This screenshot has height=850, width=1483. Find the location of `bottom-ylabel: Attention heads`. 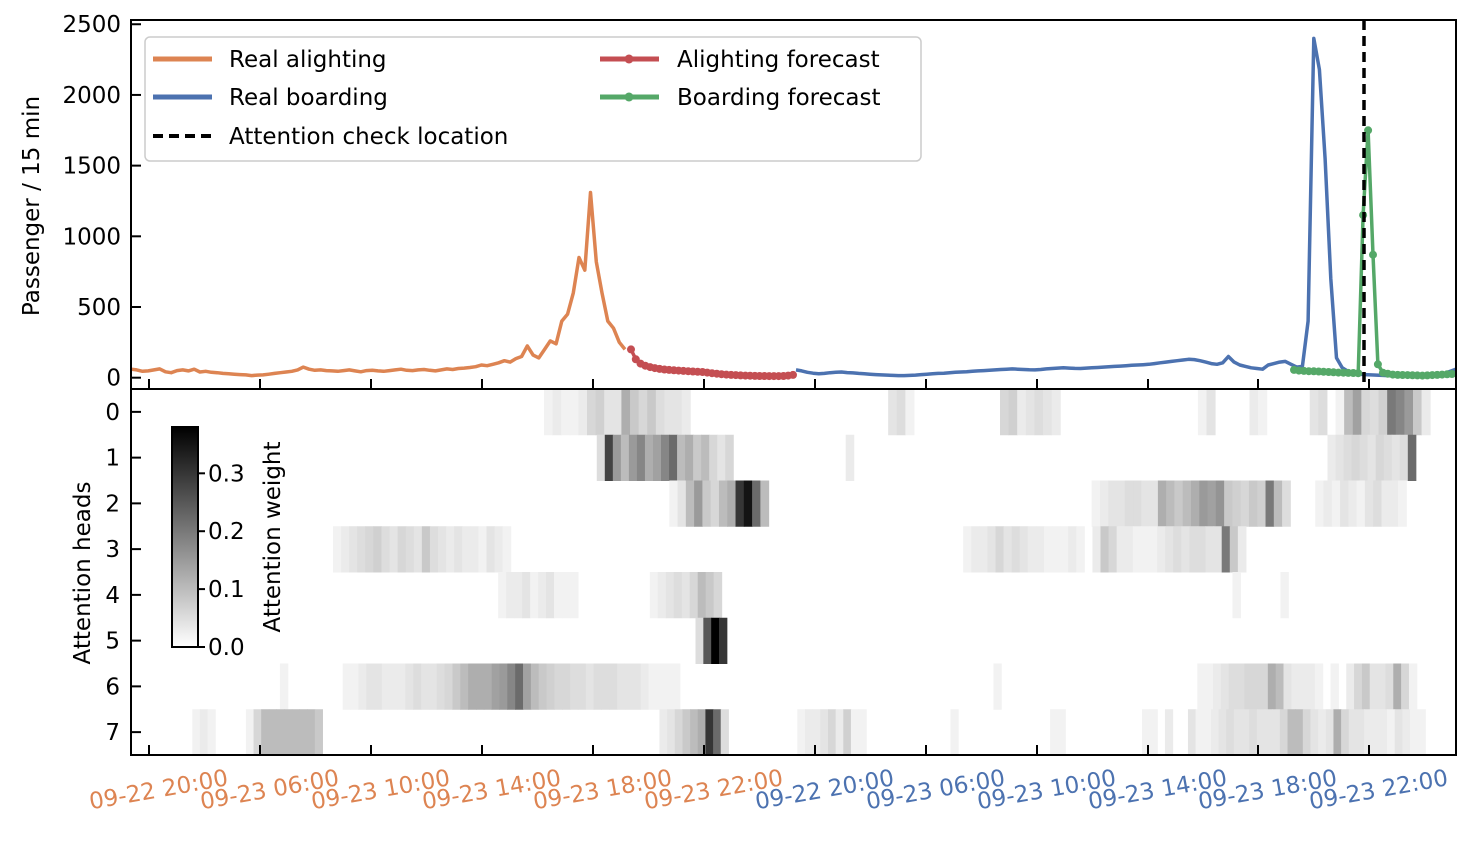

bottom-ylabel: Attention heads is located at coordinates (83, 573).